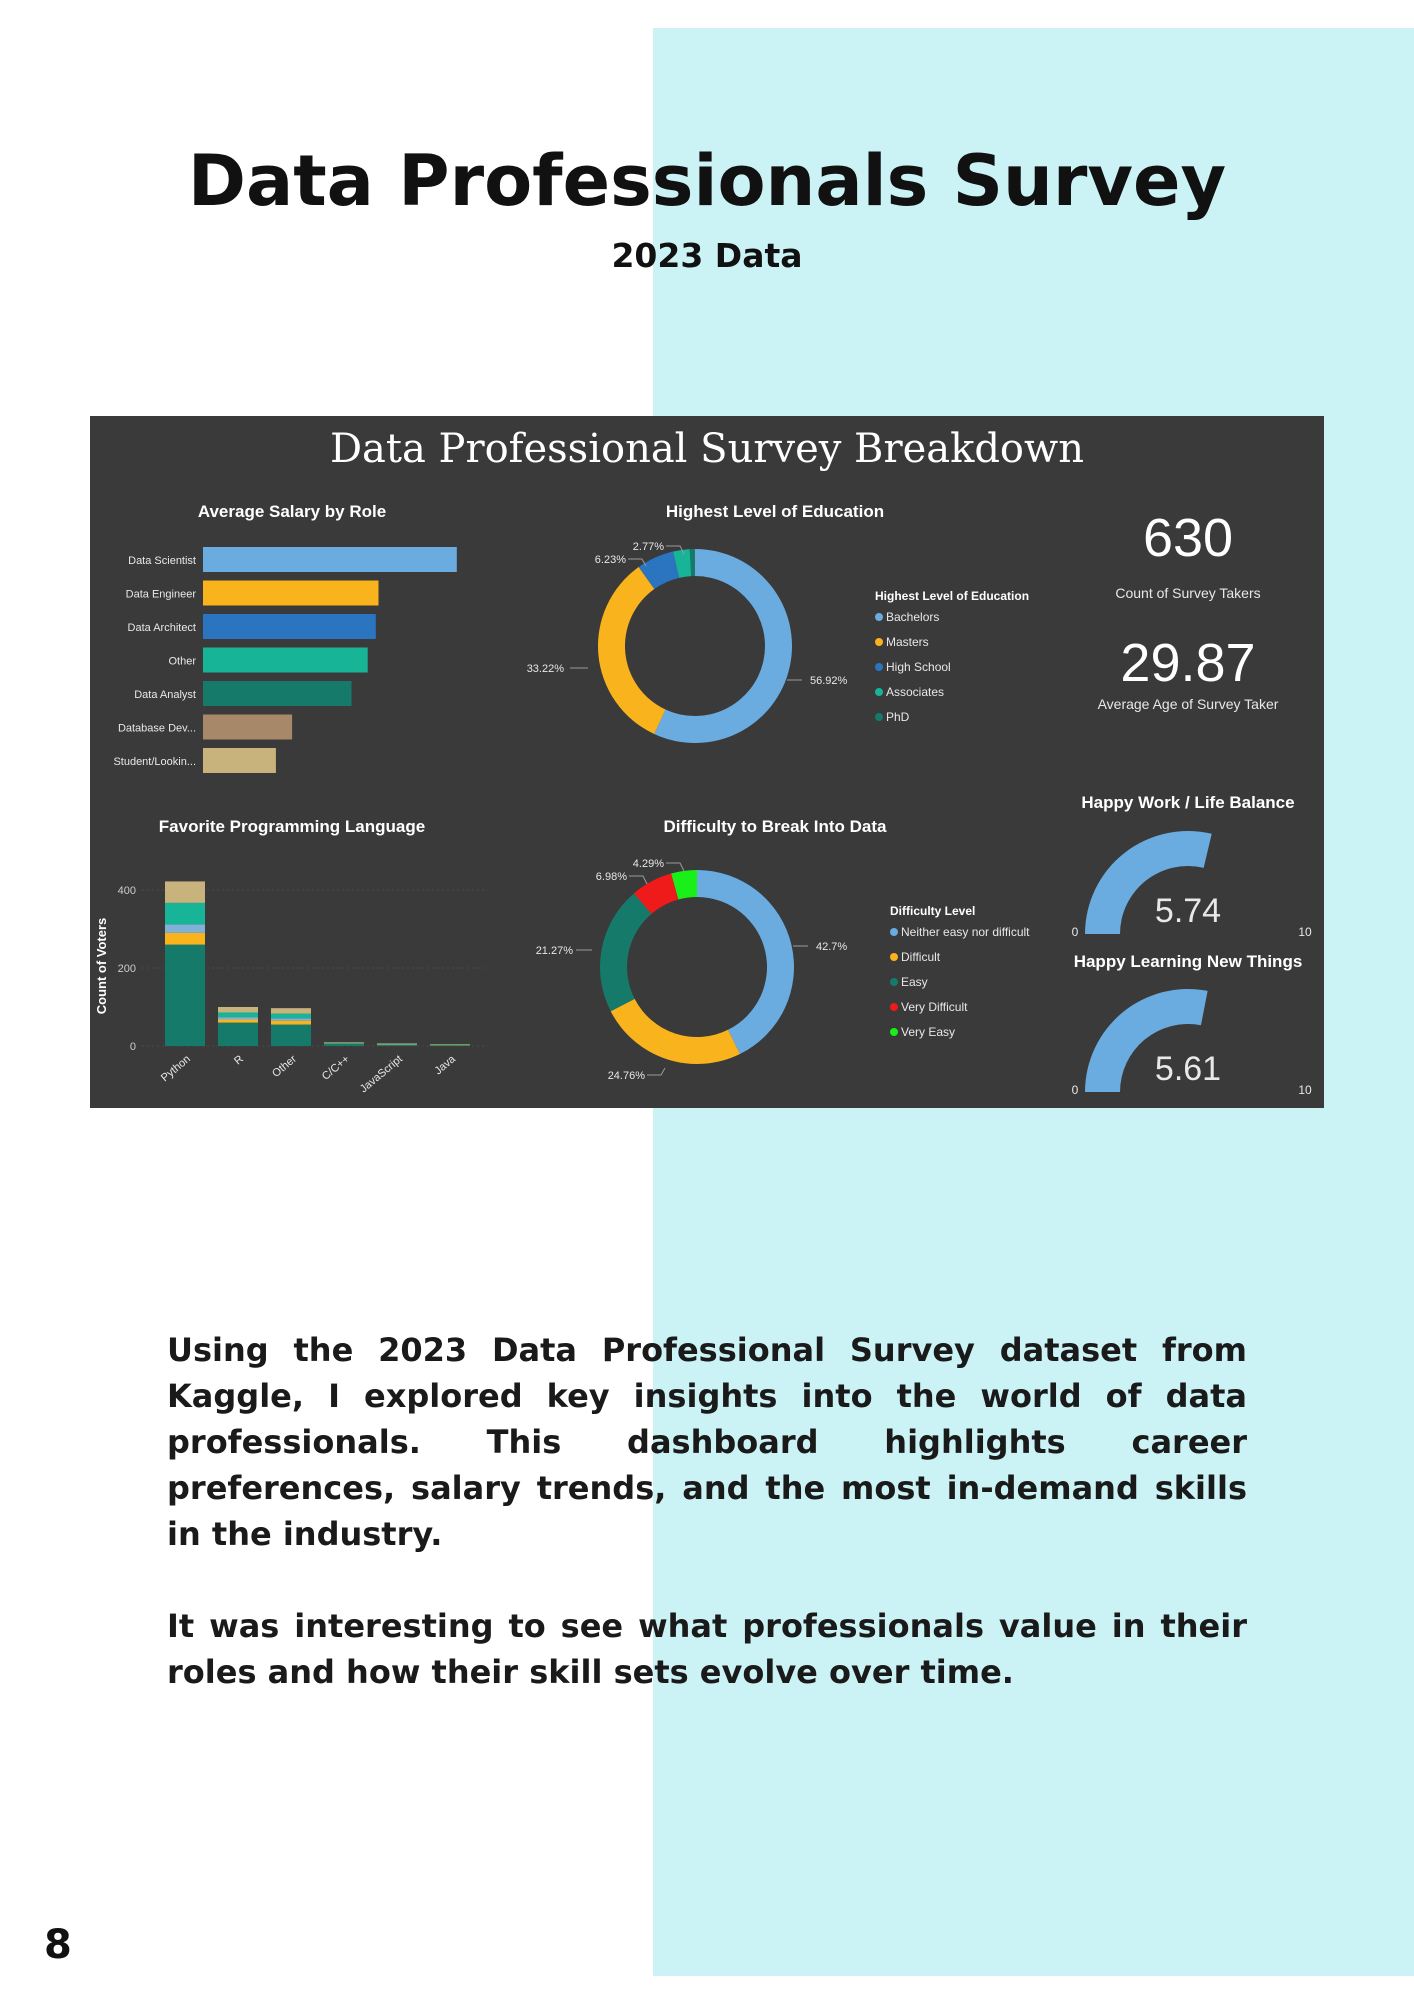  I want to click on legend-label: Easy, so click(914, 982).